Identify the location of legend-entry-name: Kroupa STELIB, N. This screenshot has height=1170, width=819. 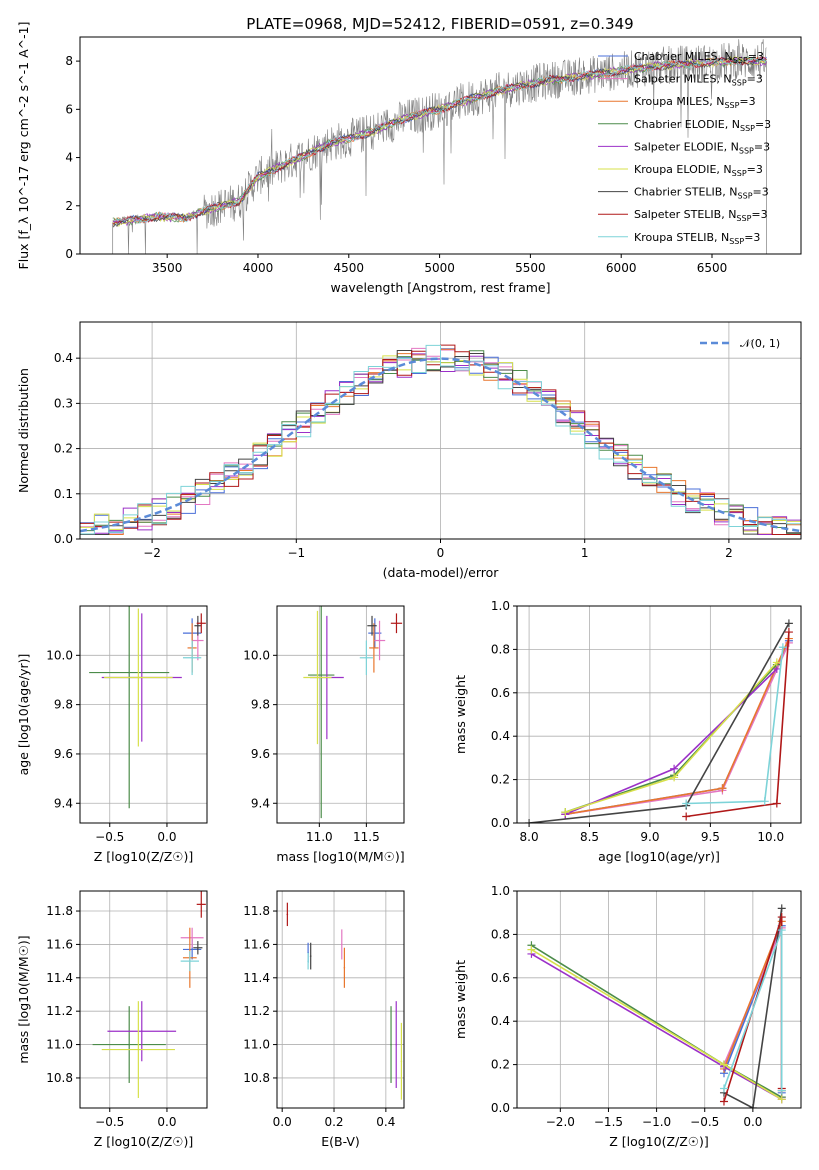
(681, 237).